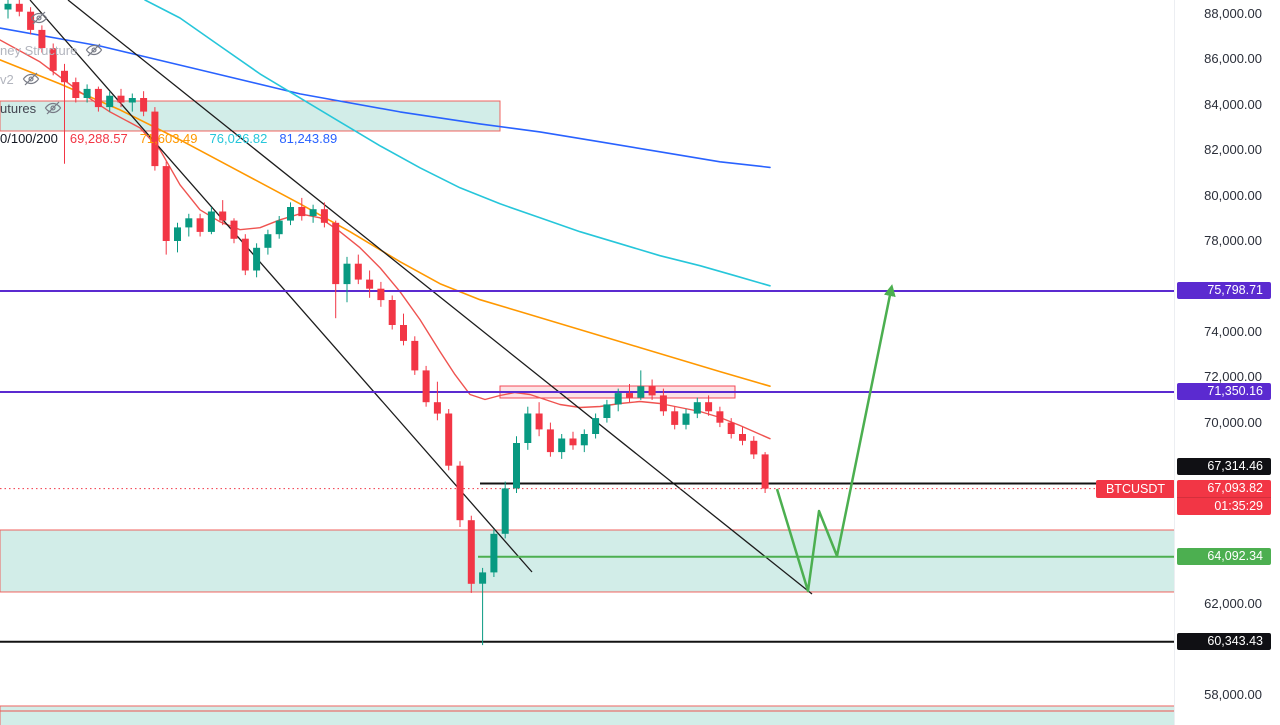 The width and height of the screenshot is (1280, 725). What do you see at coordinates (1224, 291) in the screenshot?
I see `price-line-badge: 75,798.71` at bounding box center [1224, 291].